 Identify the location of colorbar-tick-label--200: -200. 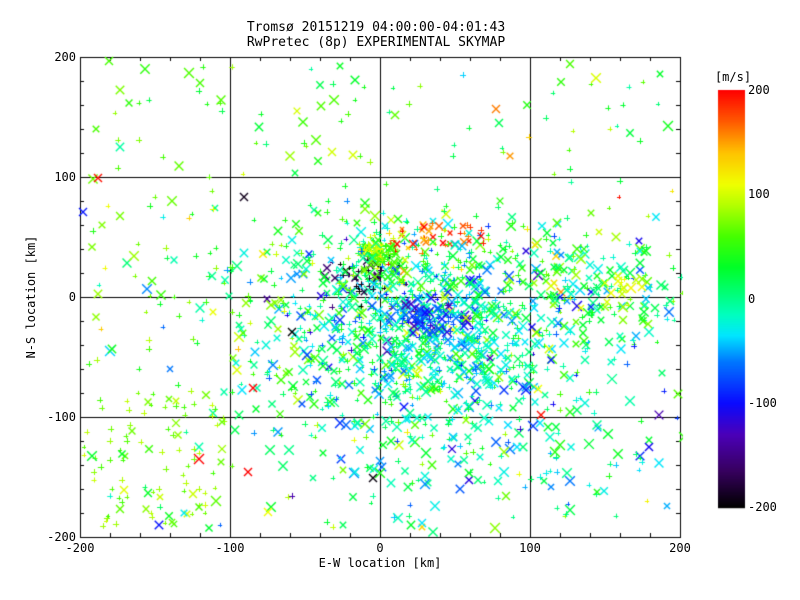
(762, 507).